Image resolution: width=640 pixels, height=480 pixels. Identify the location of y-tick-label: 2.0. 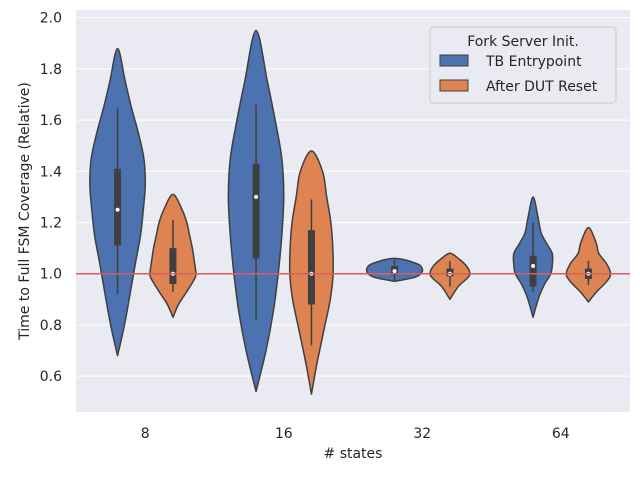
(51, 19).